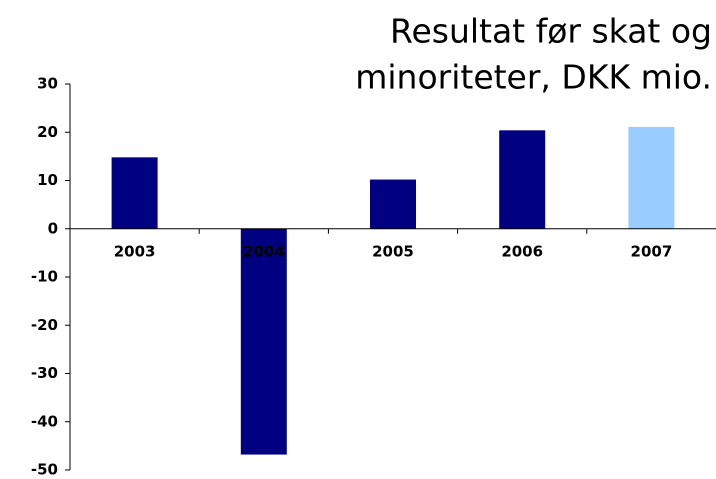 Image resolution: width=716 pixels, height=479 pixels. What do you see at coordinates (393, 251) in the screenshot?
I see `x-tick-label: 2005` at bounding box center [393, 251].